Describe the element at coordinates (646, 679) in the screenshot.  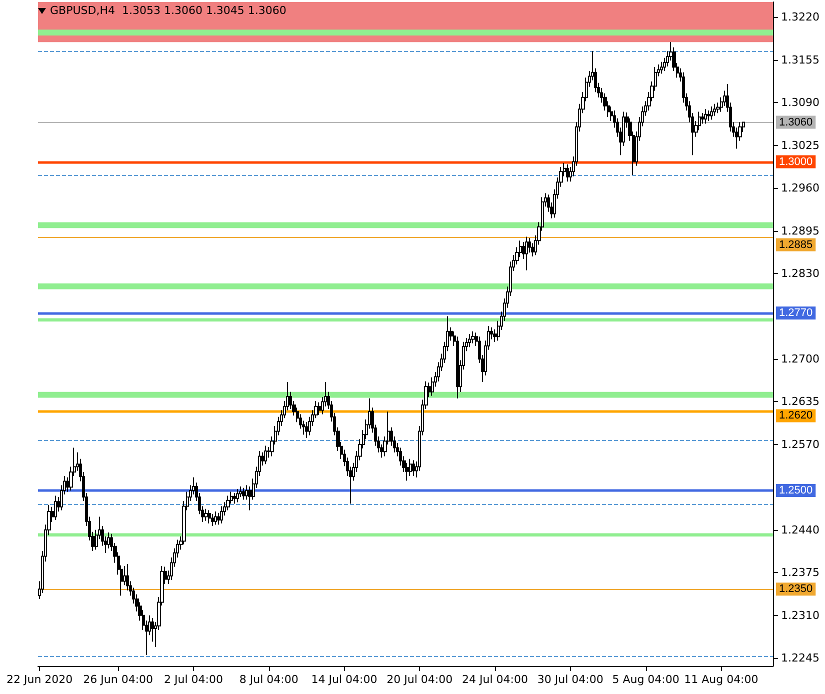
I see `x-tick-label: 5 Aug 04:00` at that location.